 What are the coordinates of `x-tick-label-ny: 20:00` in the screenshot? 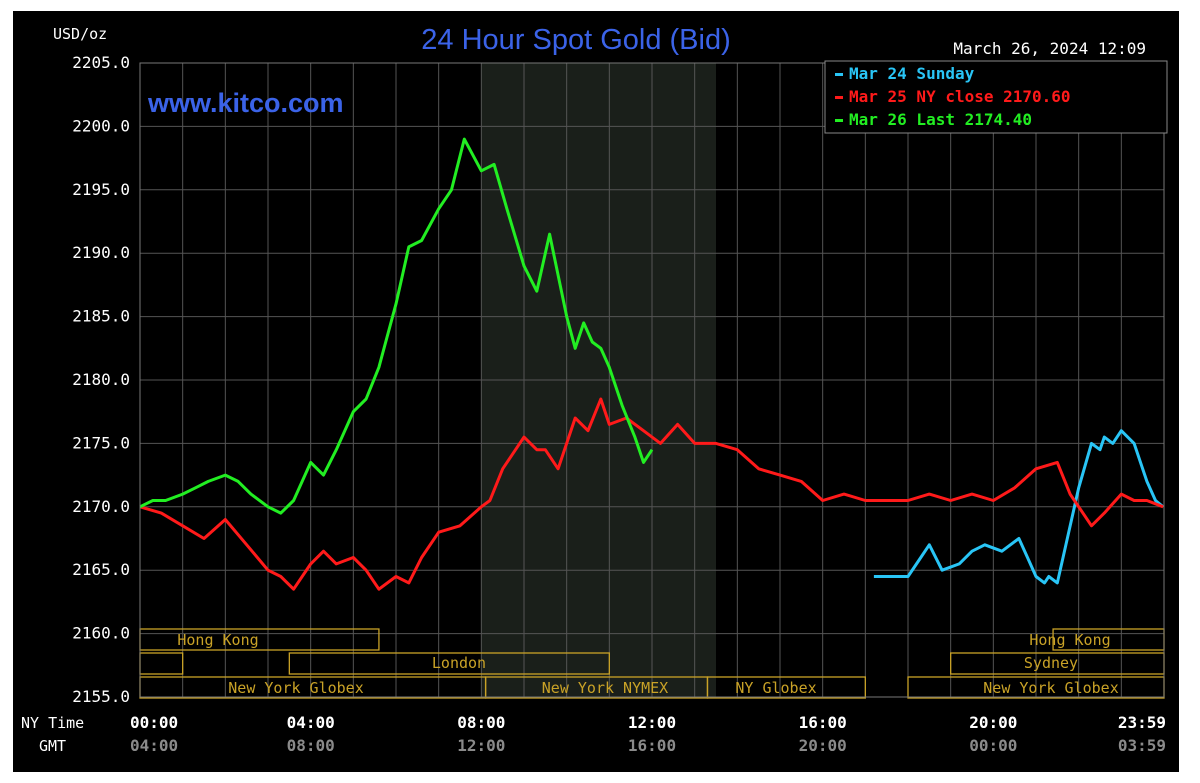 It's located at (993, 722).